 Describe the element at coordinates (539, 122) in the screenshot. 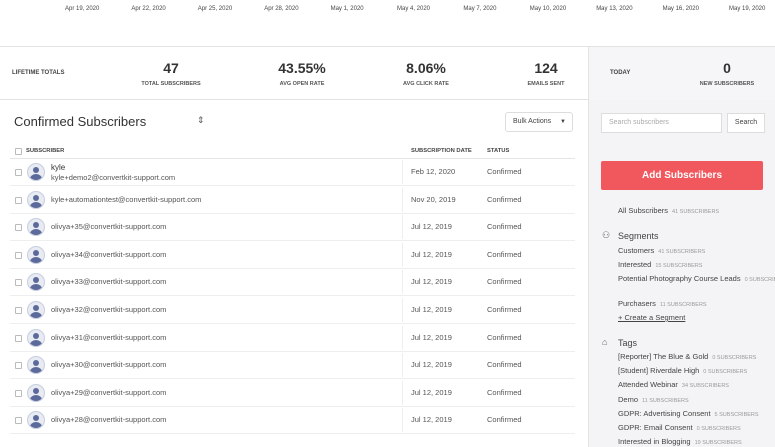

I see `bulk-actions: Bulk Actions ▼` at that location.